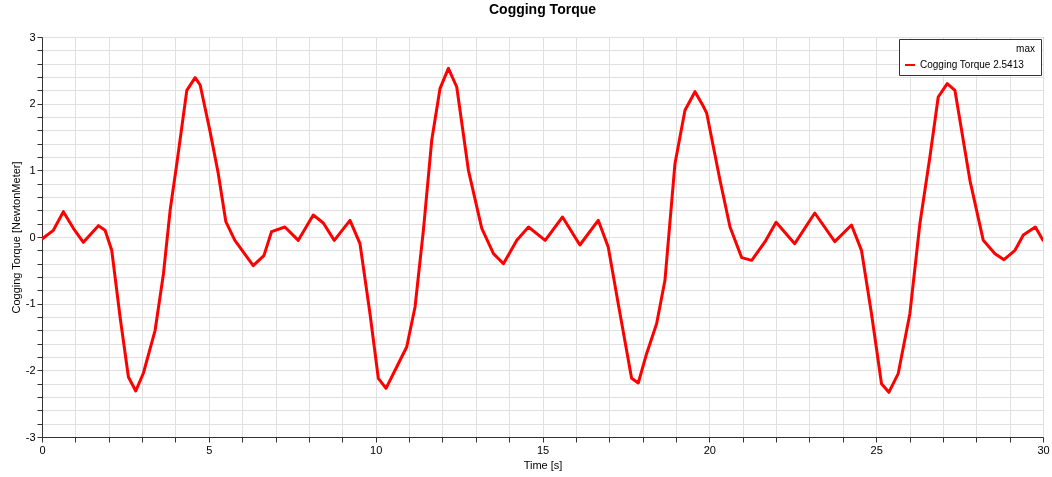  What do you see at coordinates (30, 436) in the screenshot?
I see `y-tick-label: -3` at bounding box center [30, 436].